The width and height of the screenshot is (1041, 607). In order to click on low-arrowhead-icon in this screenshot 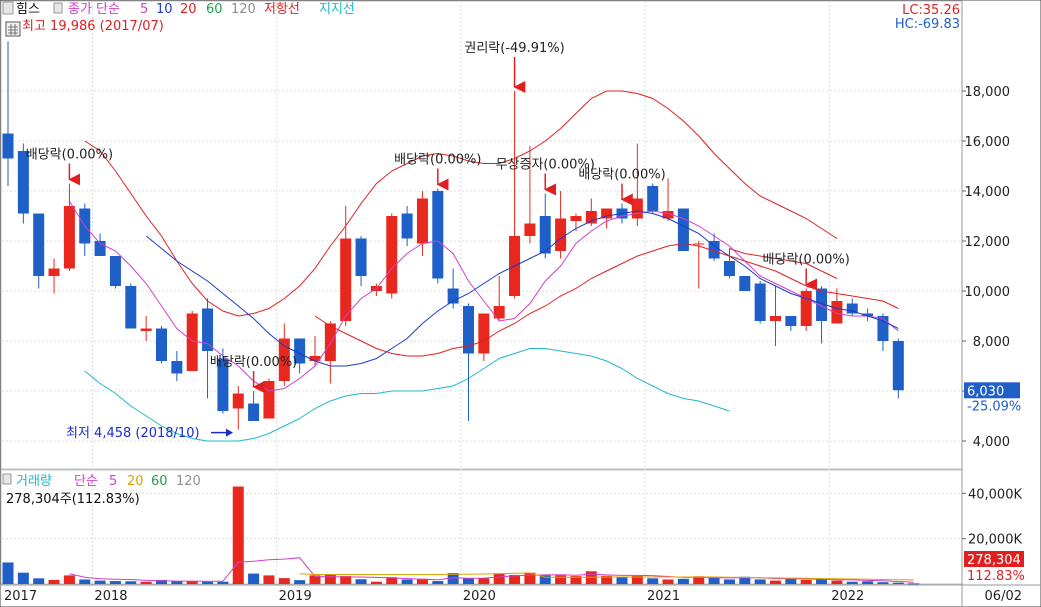, I will do `click(229, 432)`.